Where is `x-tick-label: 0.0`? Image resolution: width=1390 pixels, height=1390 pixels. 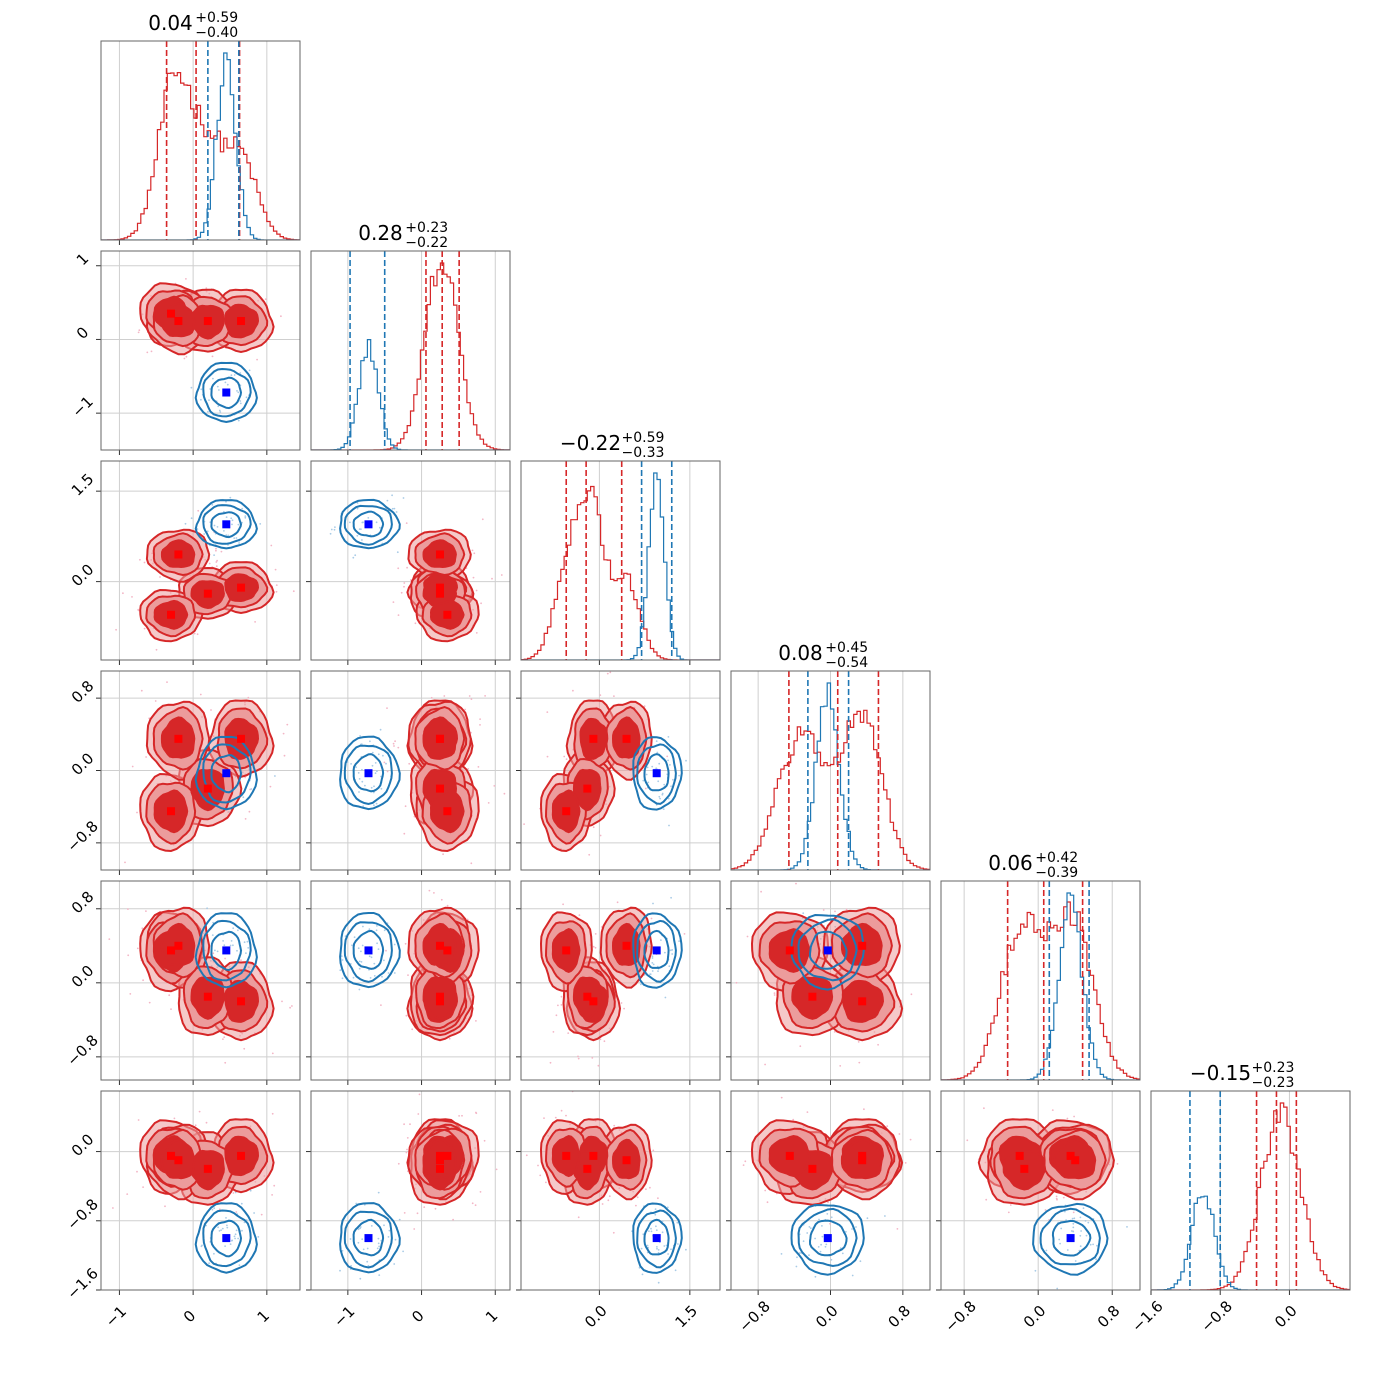
x-tick-label: 0.0 is located at coordinates (1286, 1317).